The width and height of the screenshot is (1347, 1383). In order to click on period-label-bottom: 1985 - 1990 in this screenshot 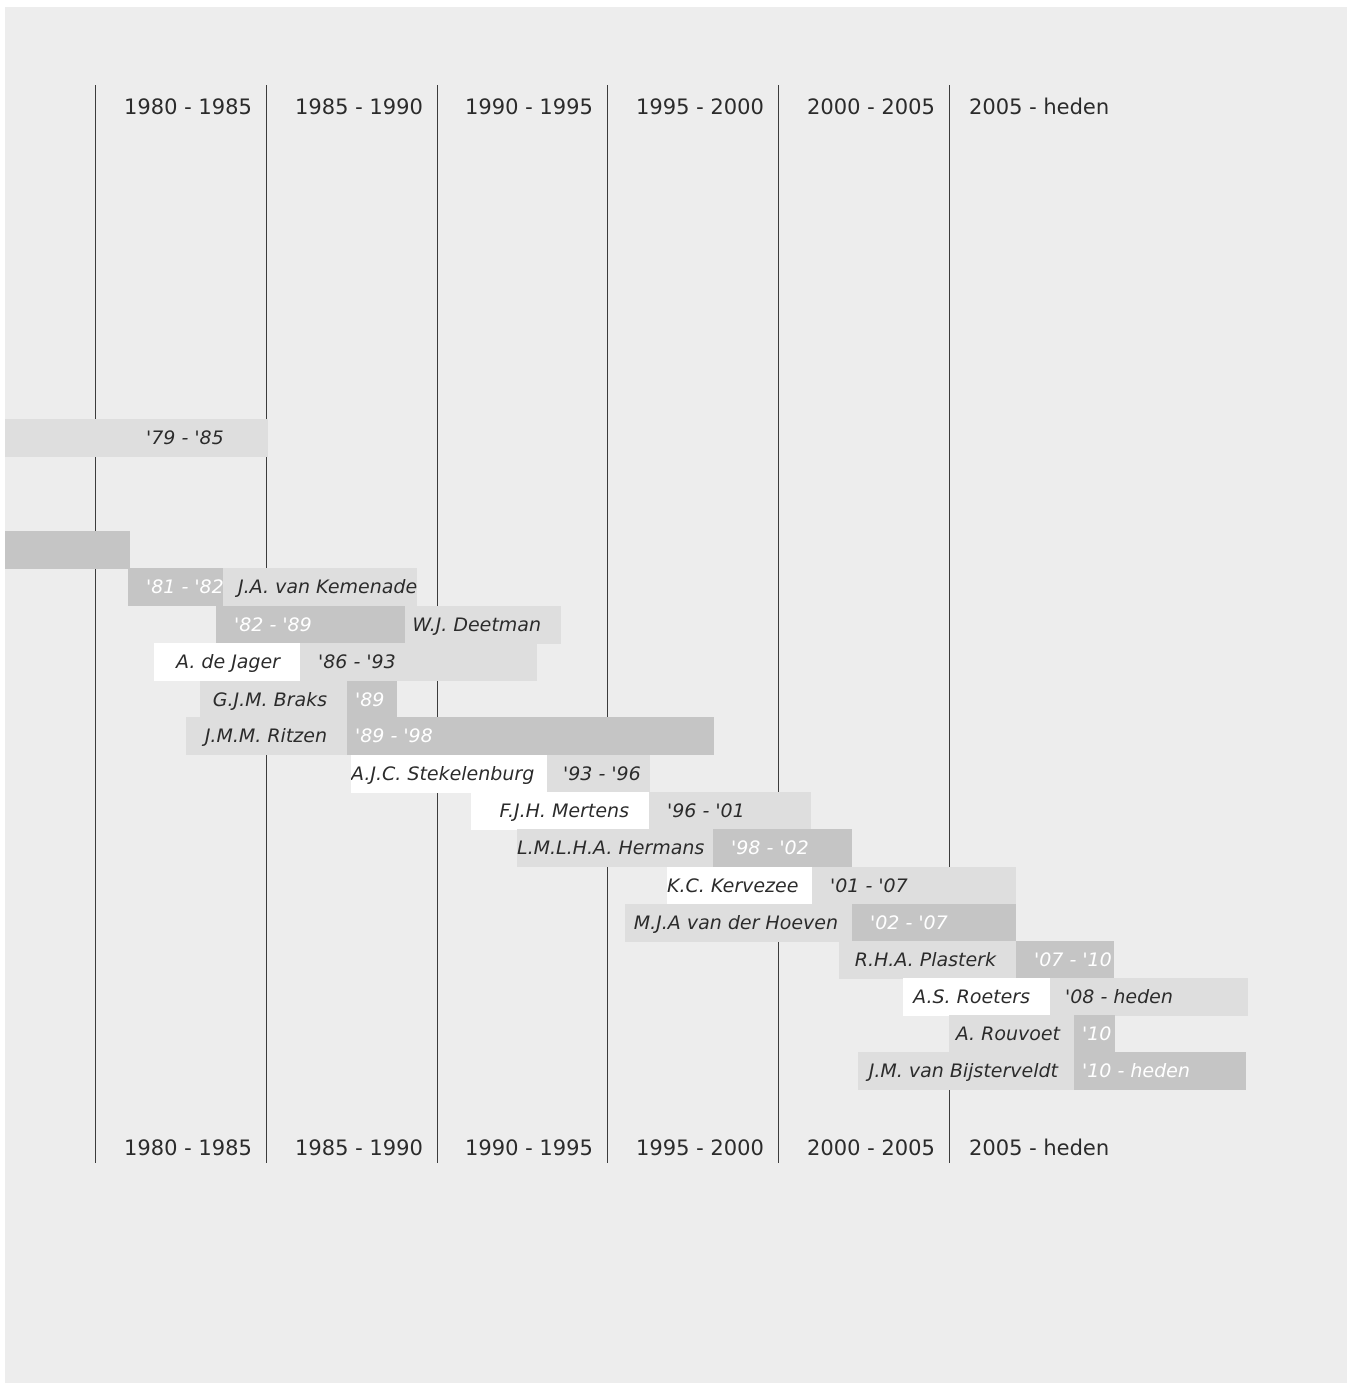, I will do `click(359, 1148)`.